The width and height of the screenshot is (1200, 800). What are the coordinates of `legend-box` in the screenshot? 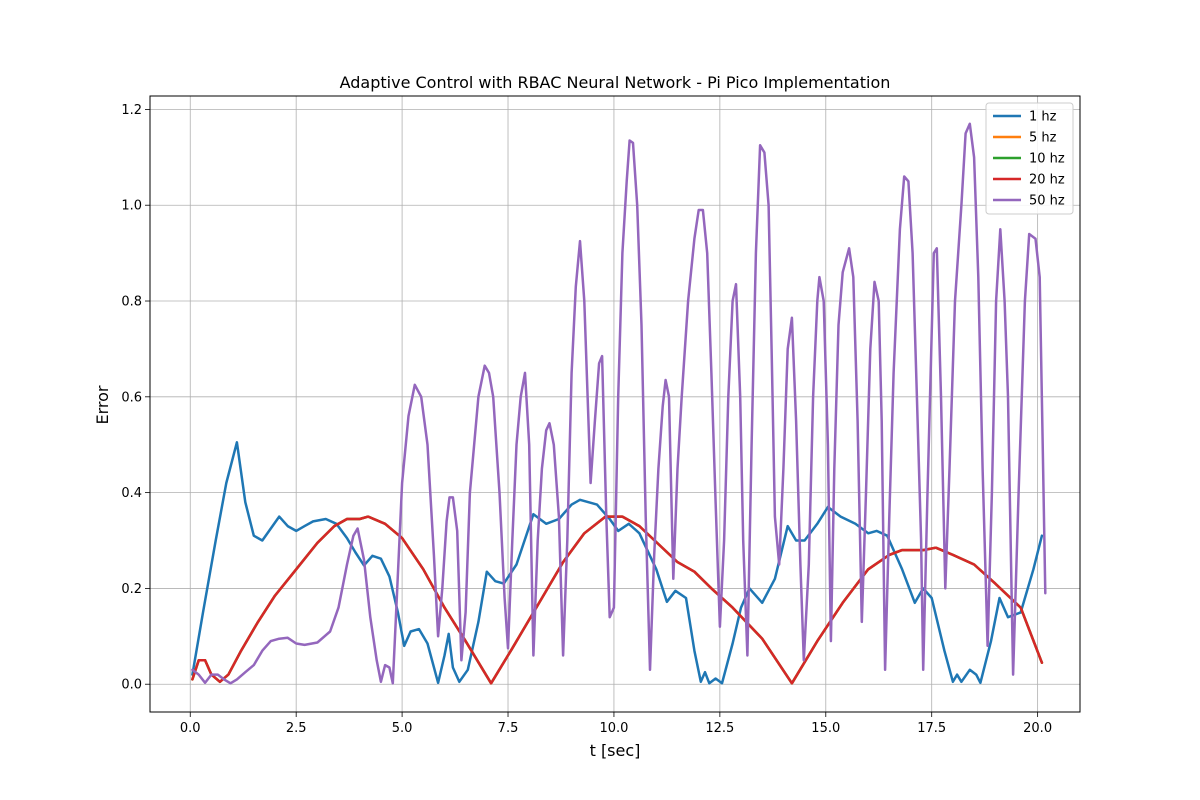 It's located at (1029, 158).